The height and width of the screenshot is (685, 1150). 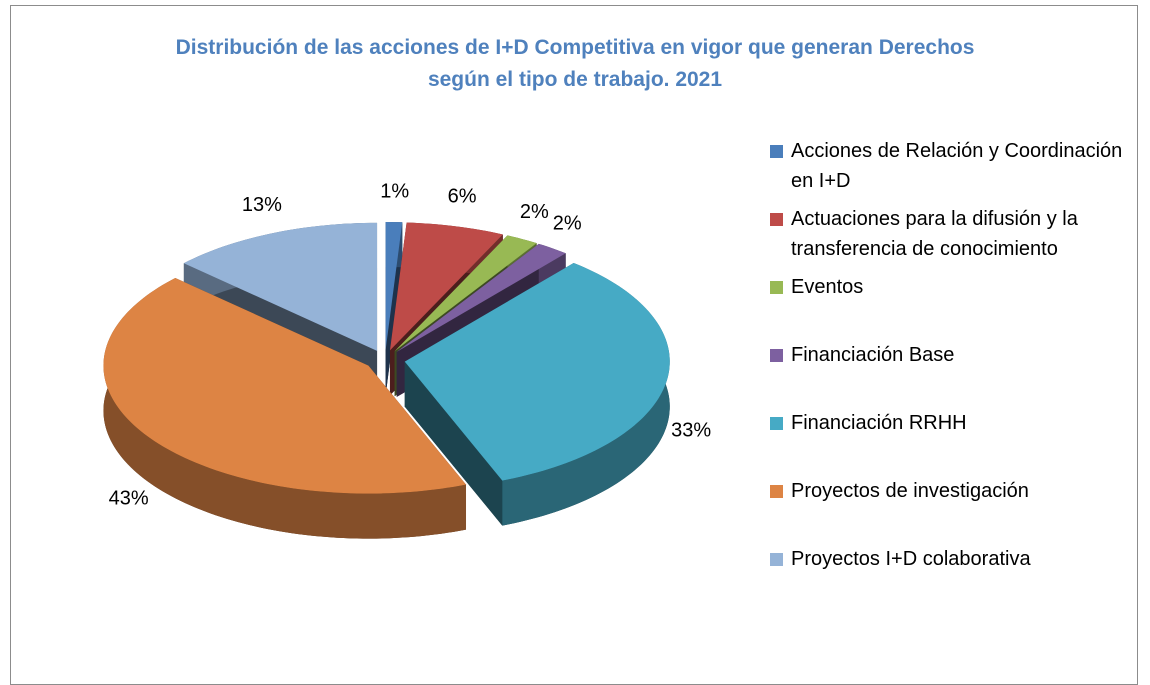 I want to click on slice-side, so click(x=285, y=408).